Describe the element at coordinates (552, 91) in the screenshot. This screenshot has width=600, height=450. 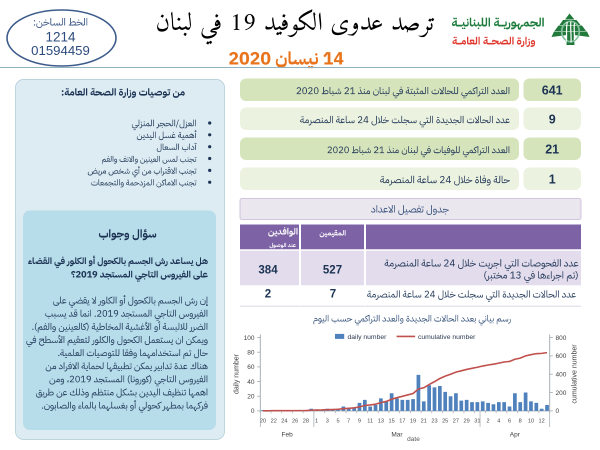
I see `svg-text: 641` at that location.